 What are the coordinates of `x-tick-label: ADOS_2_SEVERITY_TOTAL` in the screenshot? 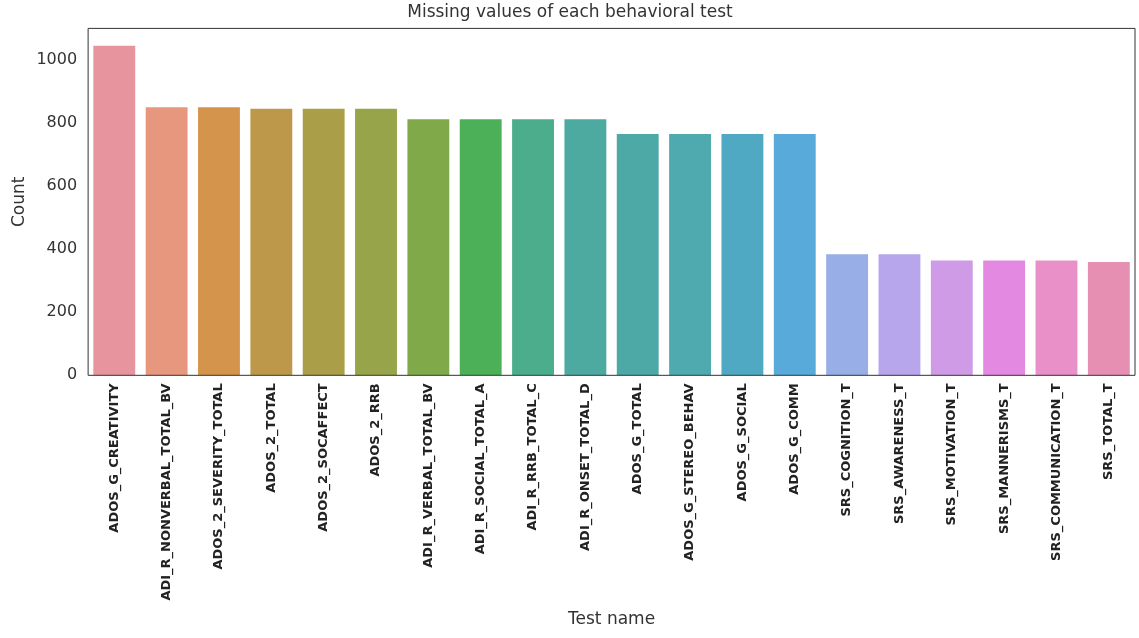 It's located at (218, 476).